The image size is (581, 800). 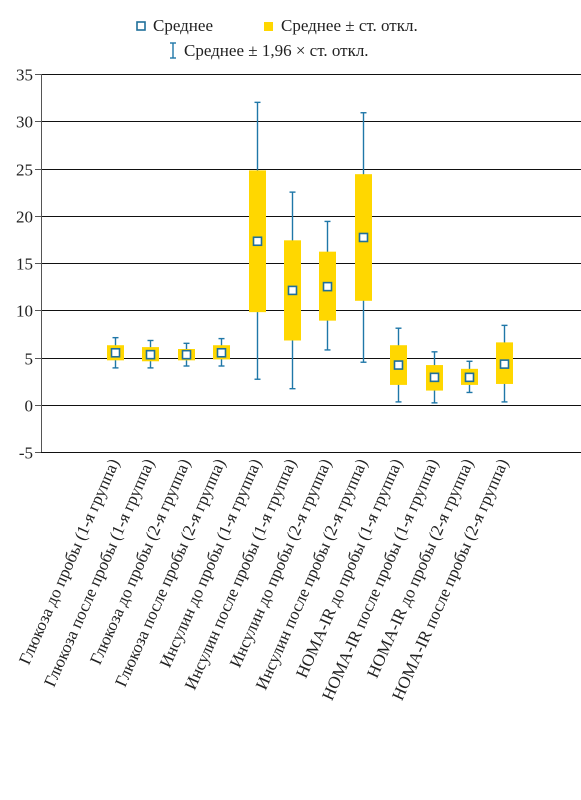 What do you see at coordinates (183, 25) in the screenshot?
I see `legend-mean-label: Среднее` at bounding box center [183, 25].